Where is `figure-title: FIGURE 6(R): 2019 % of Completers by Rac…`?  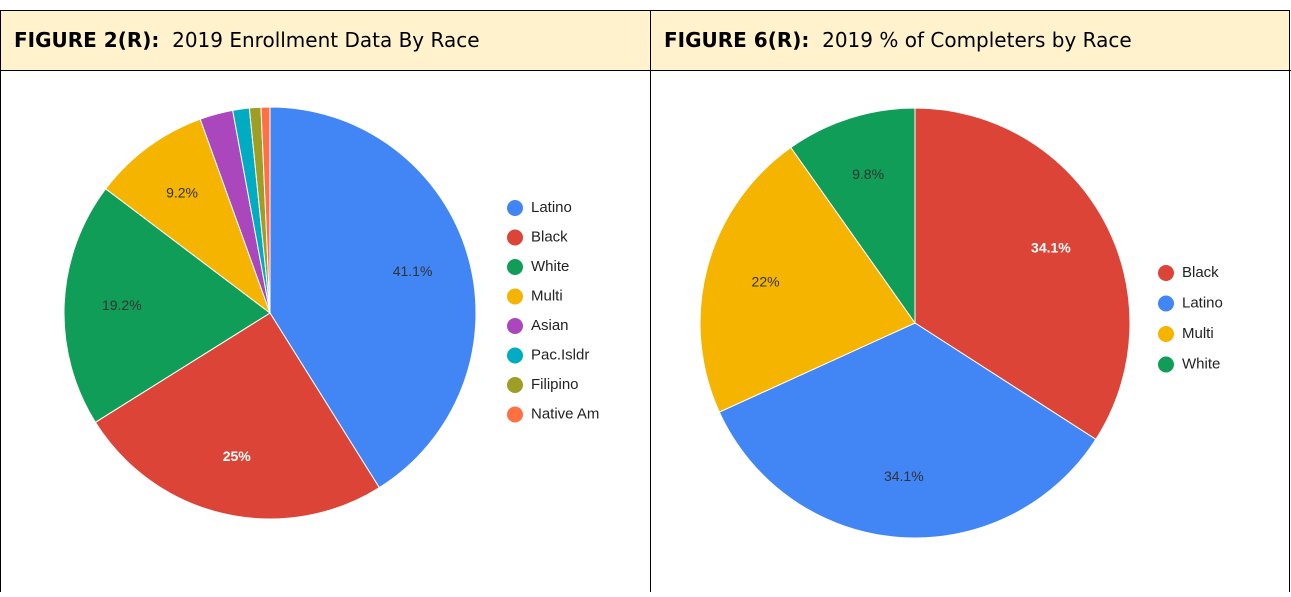
figure-title: FIGURE 6(R): 2019 % of Completers by Rac… is located at coordinates (898, 40).